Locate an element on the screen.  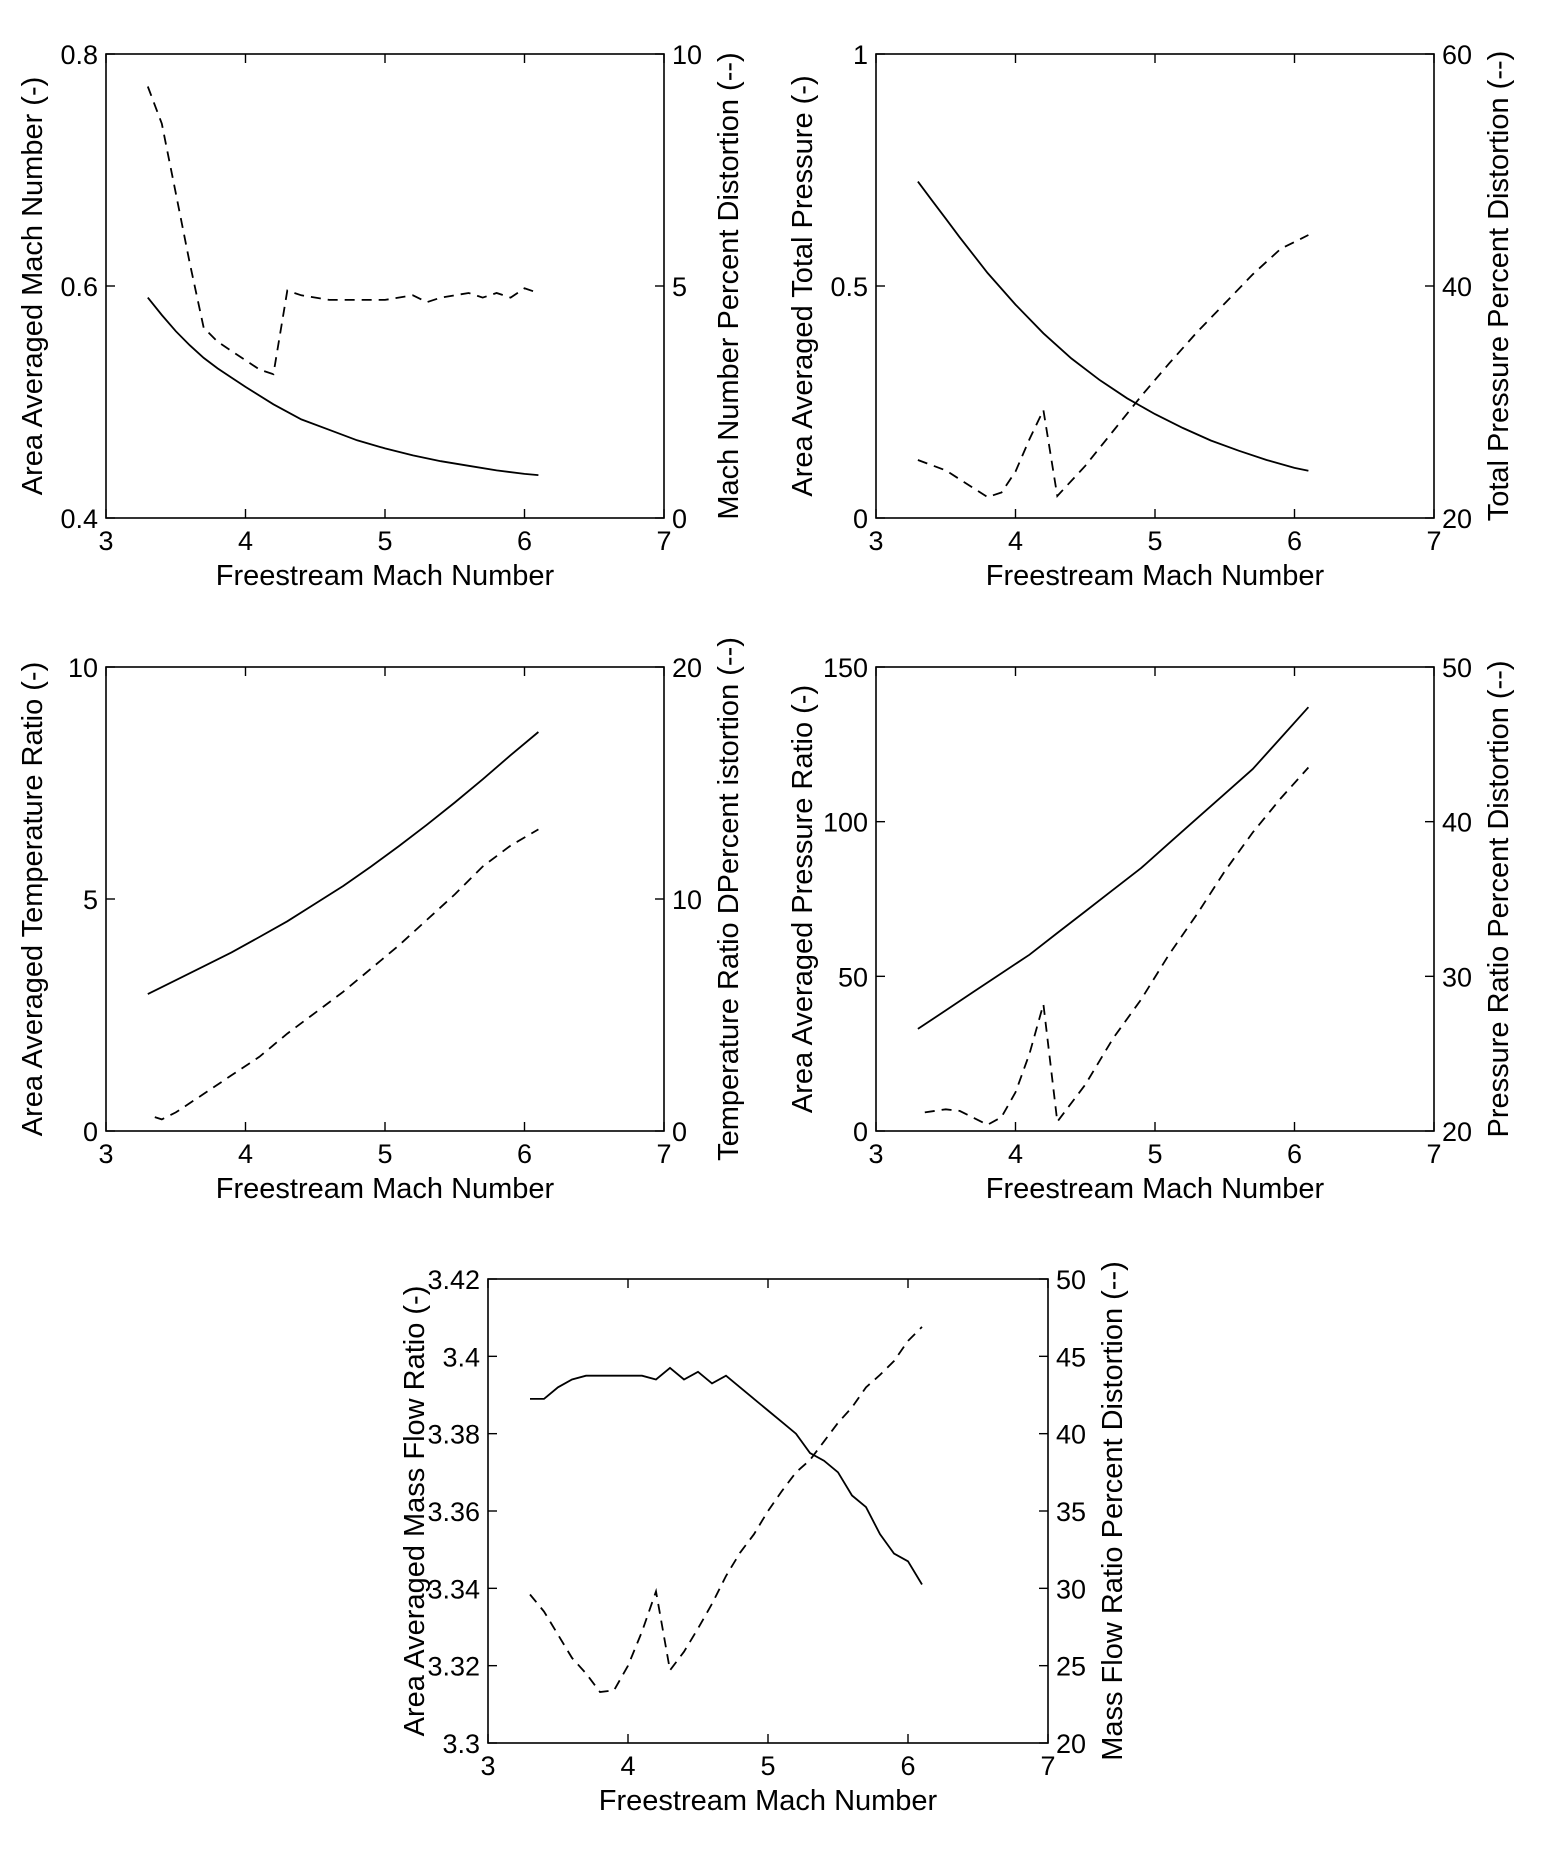
y-tick-label: 0.8 is located at coordinates (79, 55).